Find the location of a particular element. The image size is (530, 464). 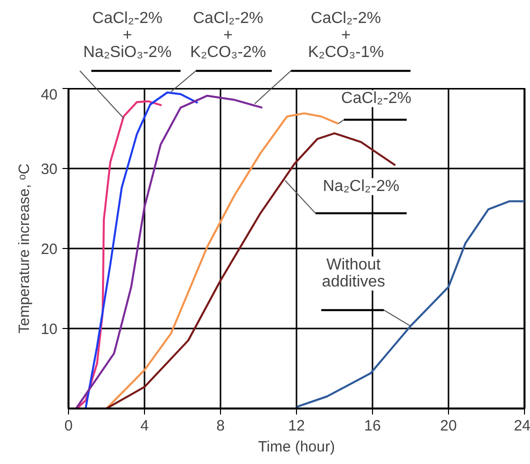

text: CaCl₂-2% + K₂CO₃-1% is located at coordinates (346, 36).